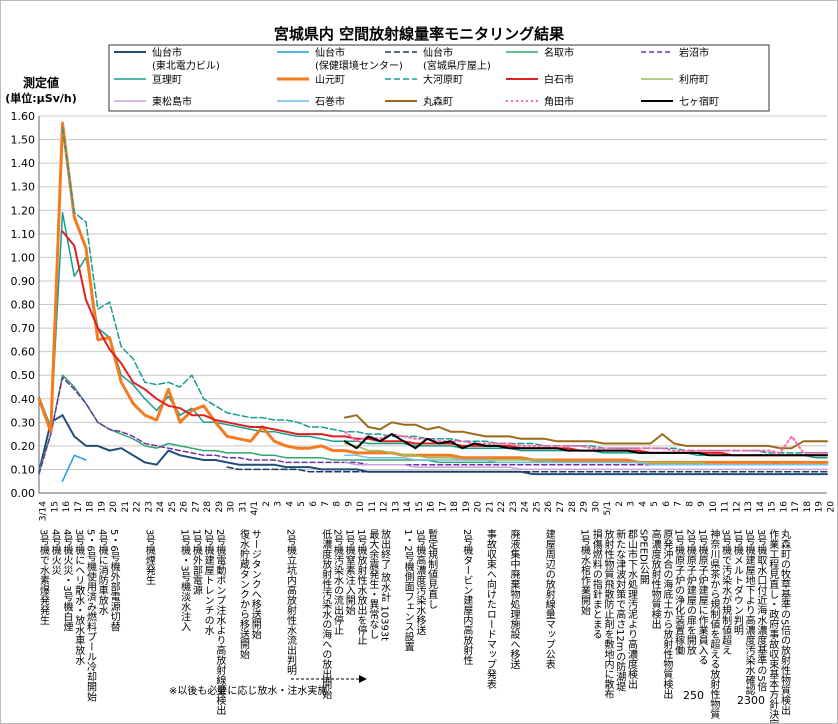  What do you see at coordinates (23, 399) in the screenshot?
I see `y-tick-label: 0.40` at bounding box center [23, 399].